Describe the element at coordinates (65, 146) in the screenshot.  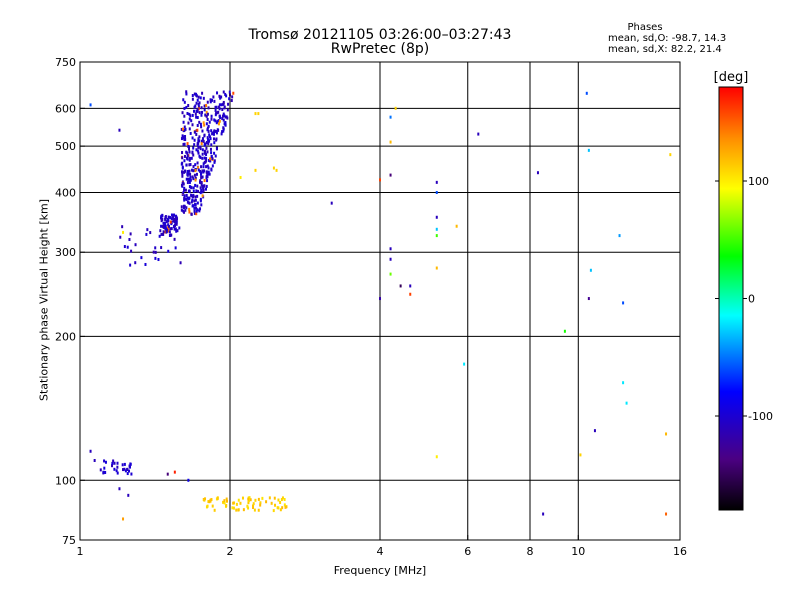
I see `y-tick-label: 500` at that location.